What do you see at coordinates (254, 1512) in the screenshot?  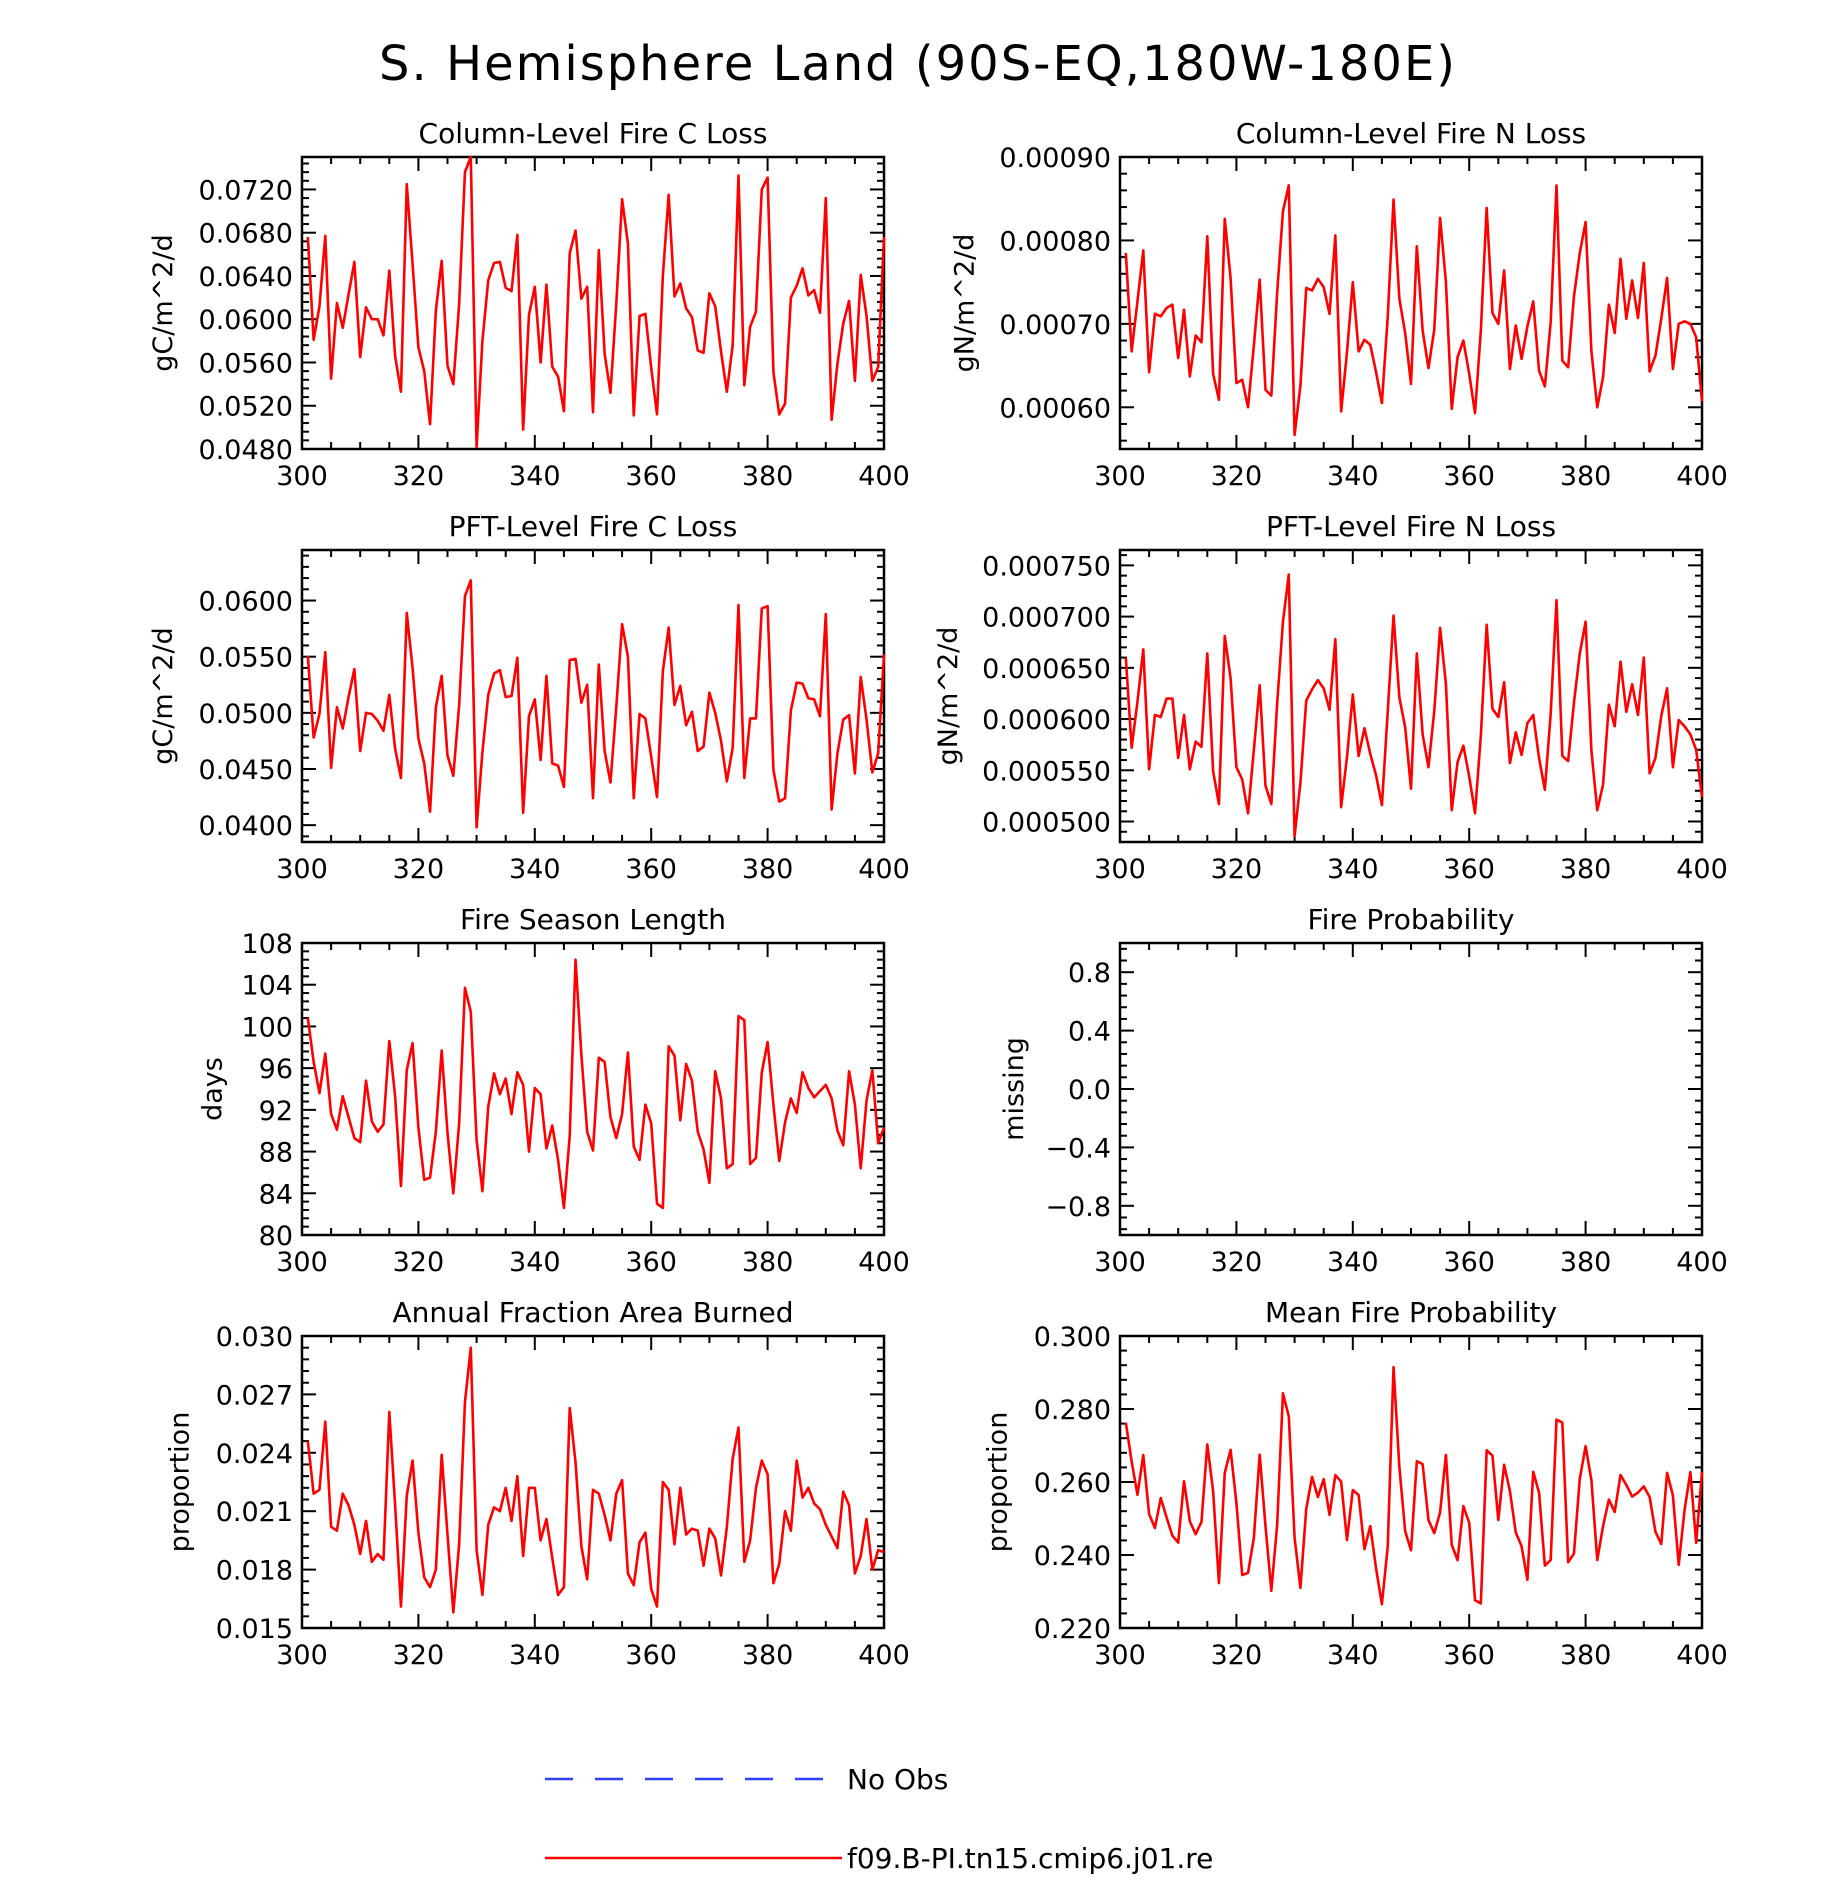 I see `y-tick-label: 0.021` at bounding box center [254, 1512].